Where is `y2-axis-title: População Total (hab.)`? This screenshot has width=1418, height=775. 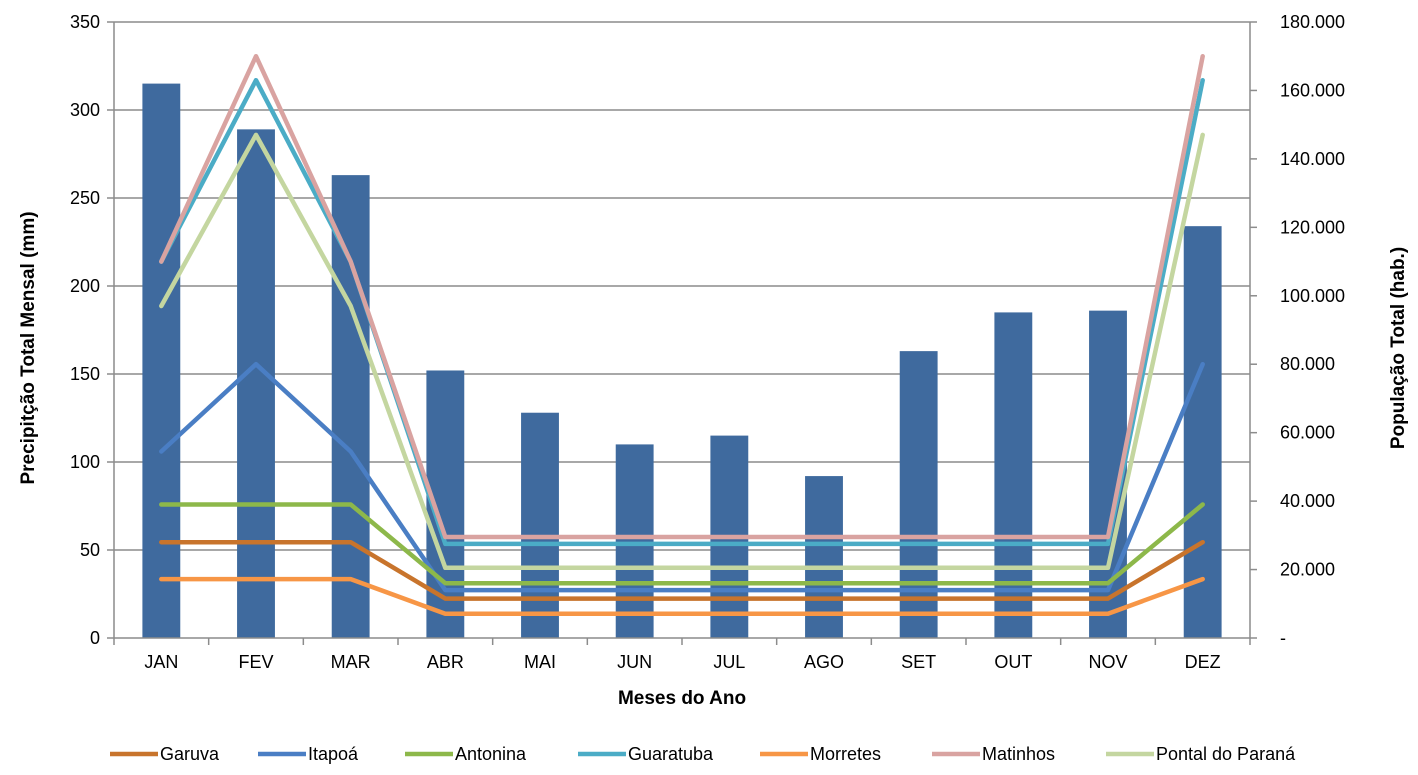
y2-axis-title: População Total (hab.) is located at coordinates (1398, 348).